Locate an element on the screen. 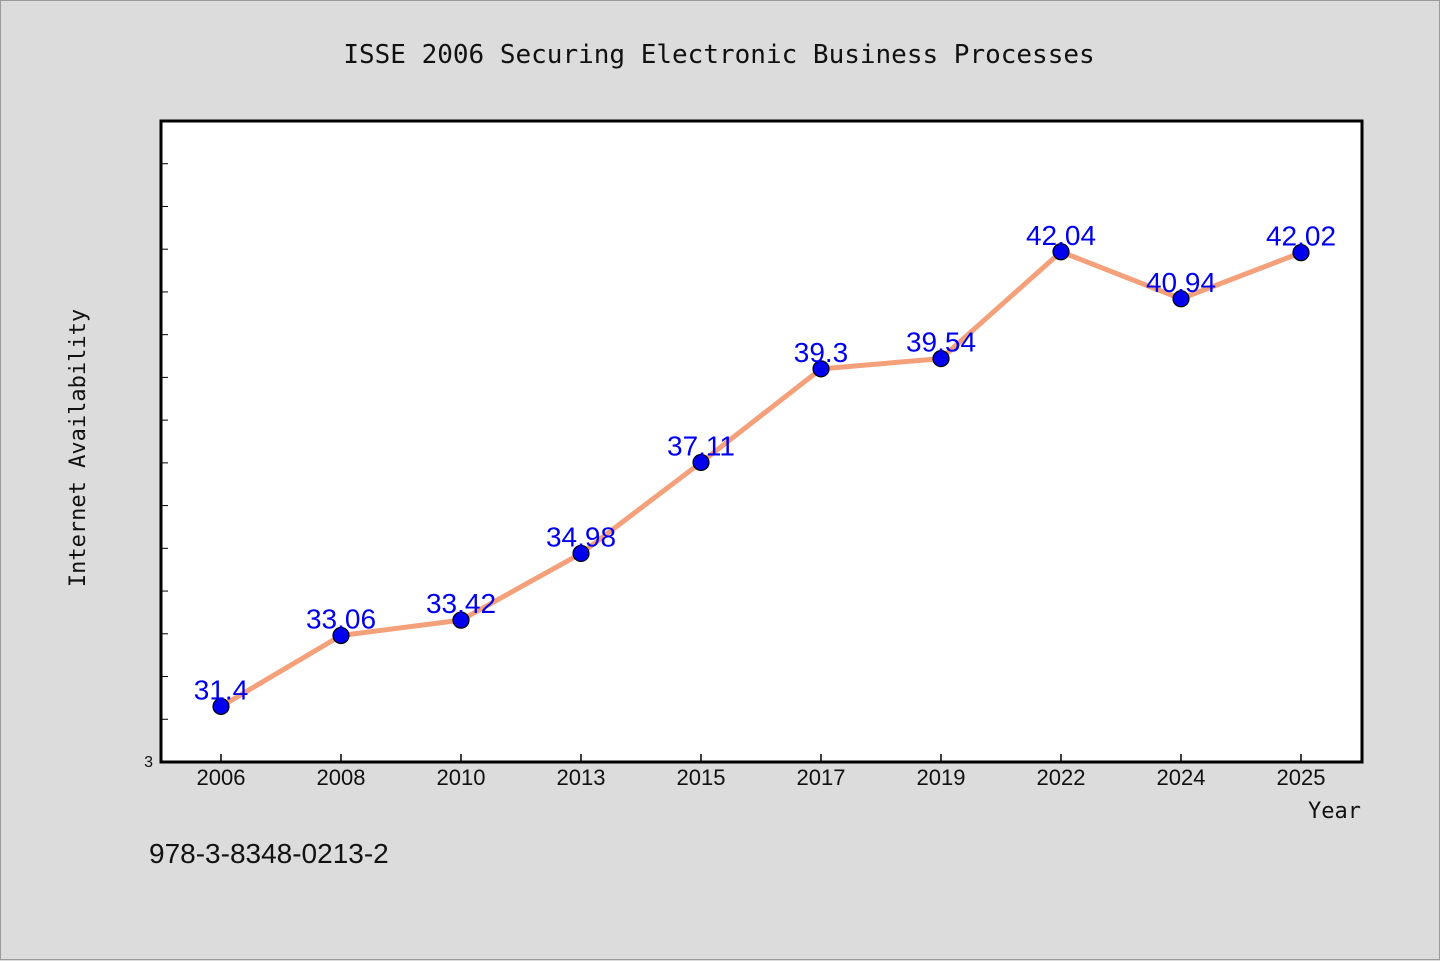  x-tick-label: 2013 is located at coordinates (581, 777).